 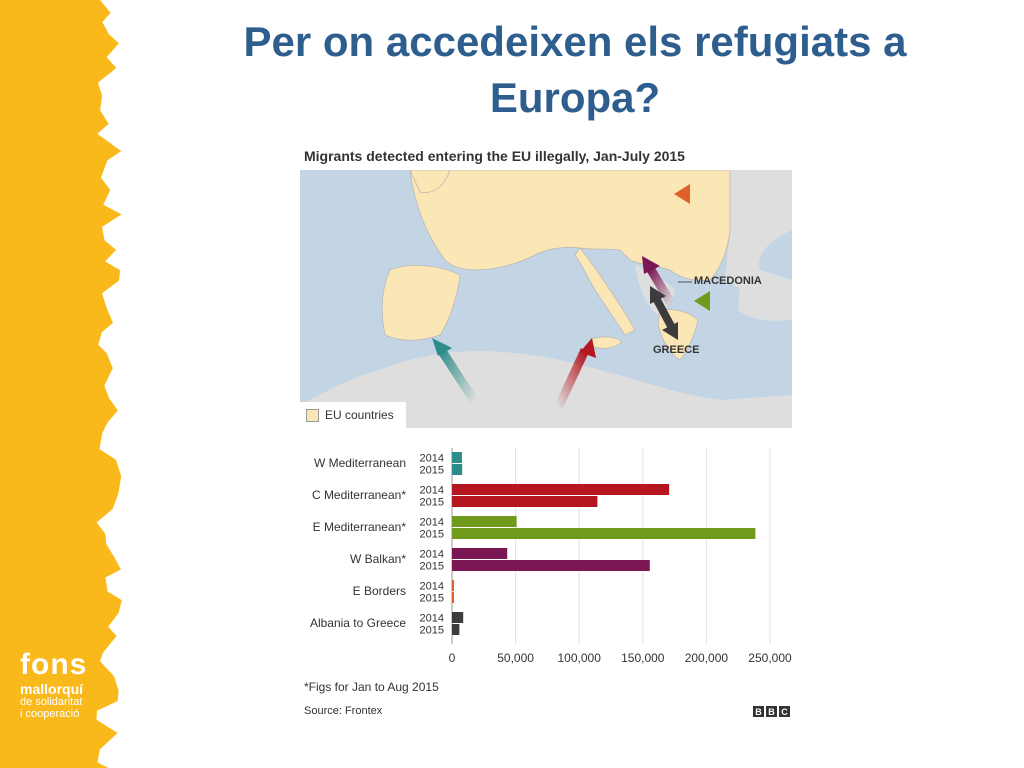 What do you see at coordinates (51, 702) in the screenshot?
I see `logo-line-3: de solidaritat` at bounding box center [51, 702].